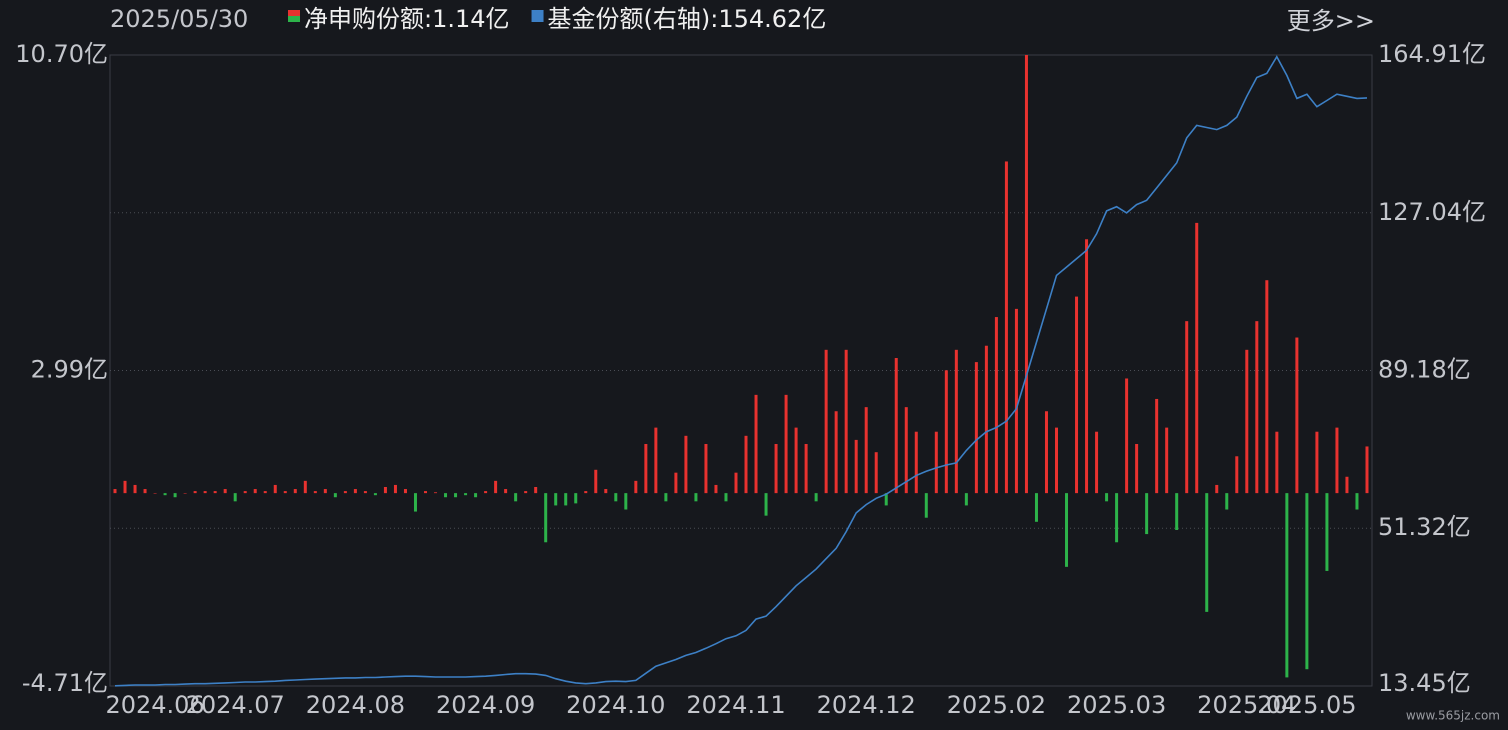 The width and height of the screenshot is (1508, 730). What do you see at coordinates (65, 683) in the screenshot?
I see `y-tick-label: -4.71亿` at bounding box center [65, 683].